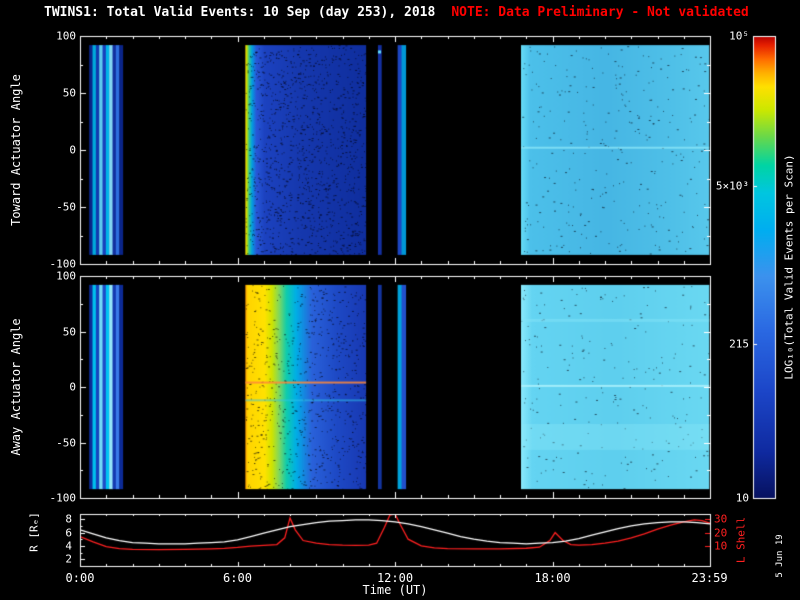  I want to click on toward-axis-label: Toward Actuator Angle, so click(16, 150).